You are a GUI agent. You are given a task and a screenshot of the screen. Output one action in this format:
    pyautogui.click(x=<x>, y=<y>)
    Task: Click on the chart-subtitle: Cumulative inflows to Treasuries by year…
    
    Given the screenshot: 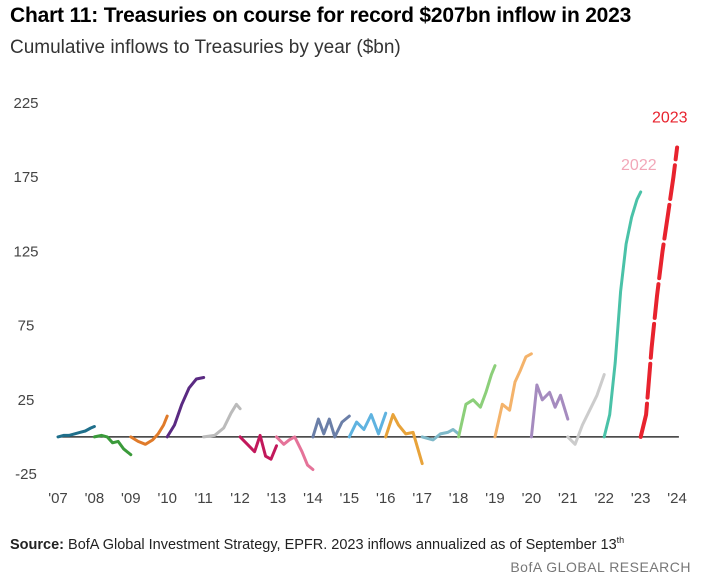 What is the action you would take?
    pyautogui.click(x=205, y=47)
    